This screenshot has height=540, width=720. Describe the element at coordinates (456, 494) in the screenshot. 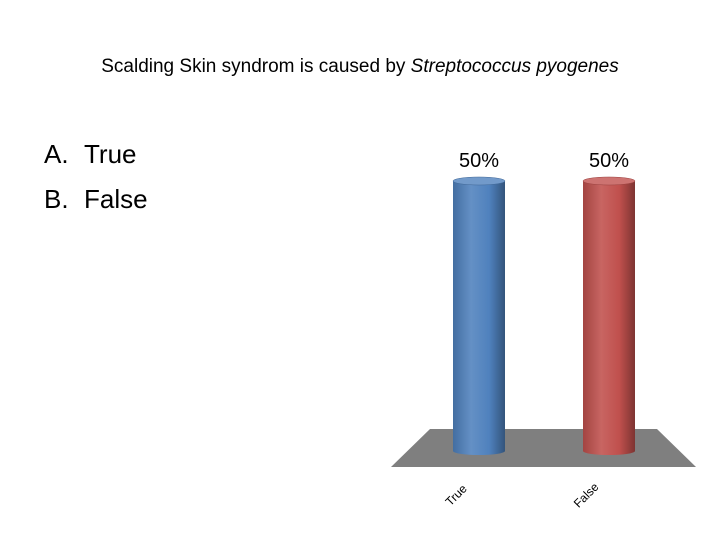

I see `category-label: True` at that location.